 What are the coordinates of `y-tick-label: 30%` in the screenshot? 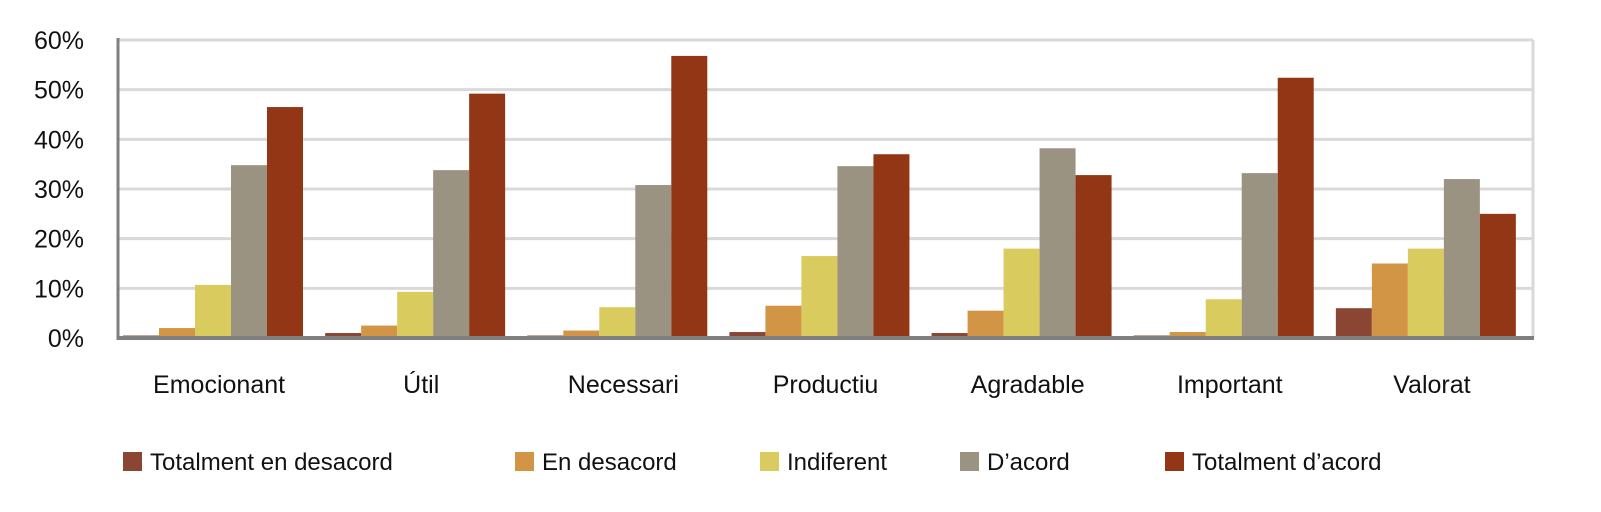 It's located at (59, 190).